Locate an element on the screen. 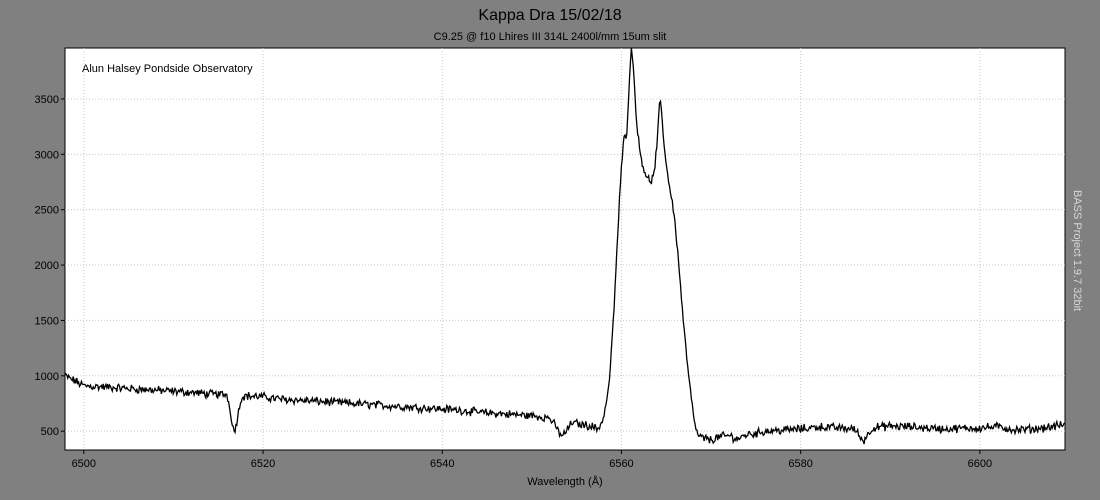  y-tick-label: 3500 is located at coordinates (47, 100).